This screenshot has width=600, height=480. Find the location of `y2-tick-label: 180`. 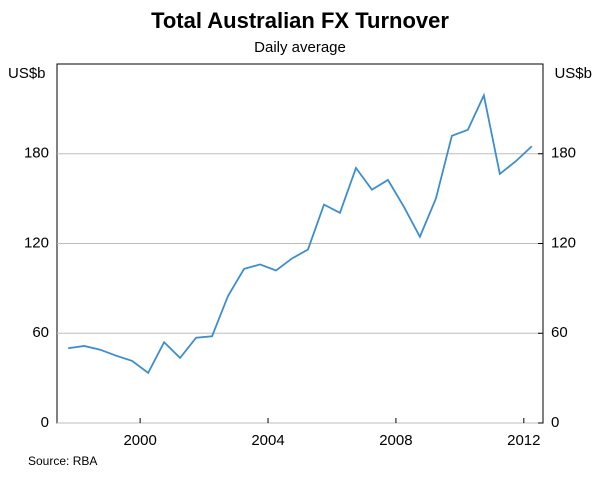

y2-tick-label: 180 is located at coordinates (563, 153).